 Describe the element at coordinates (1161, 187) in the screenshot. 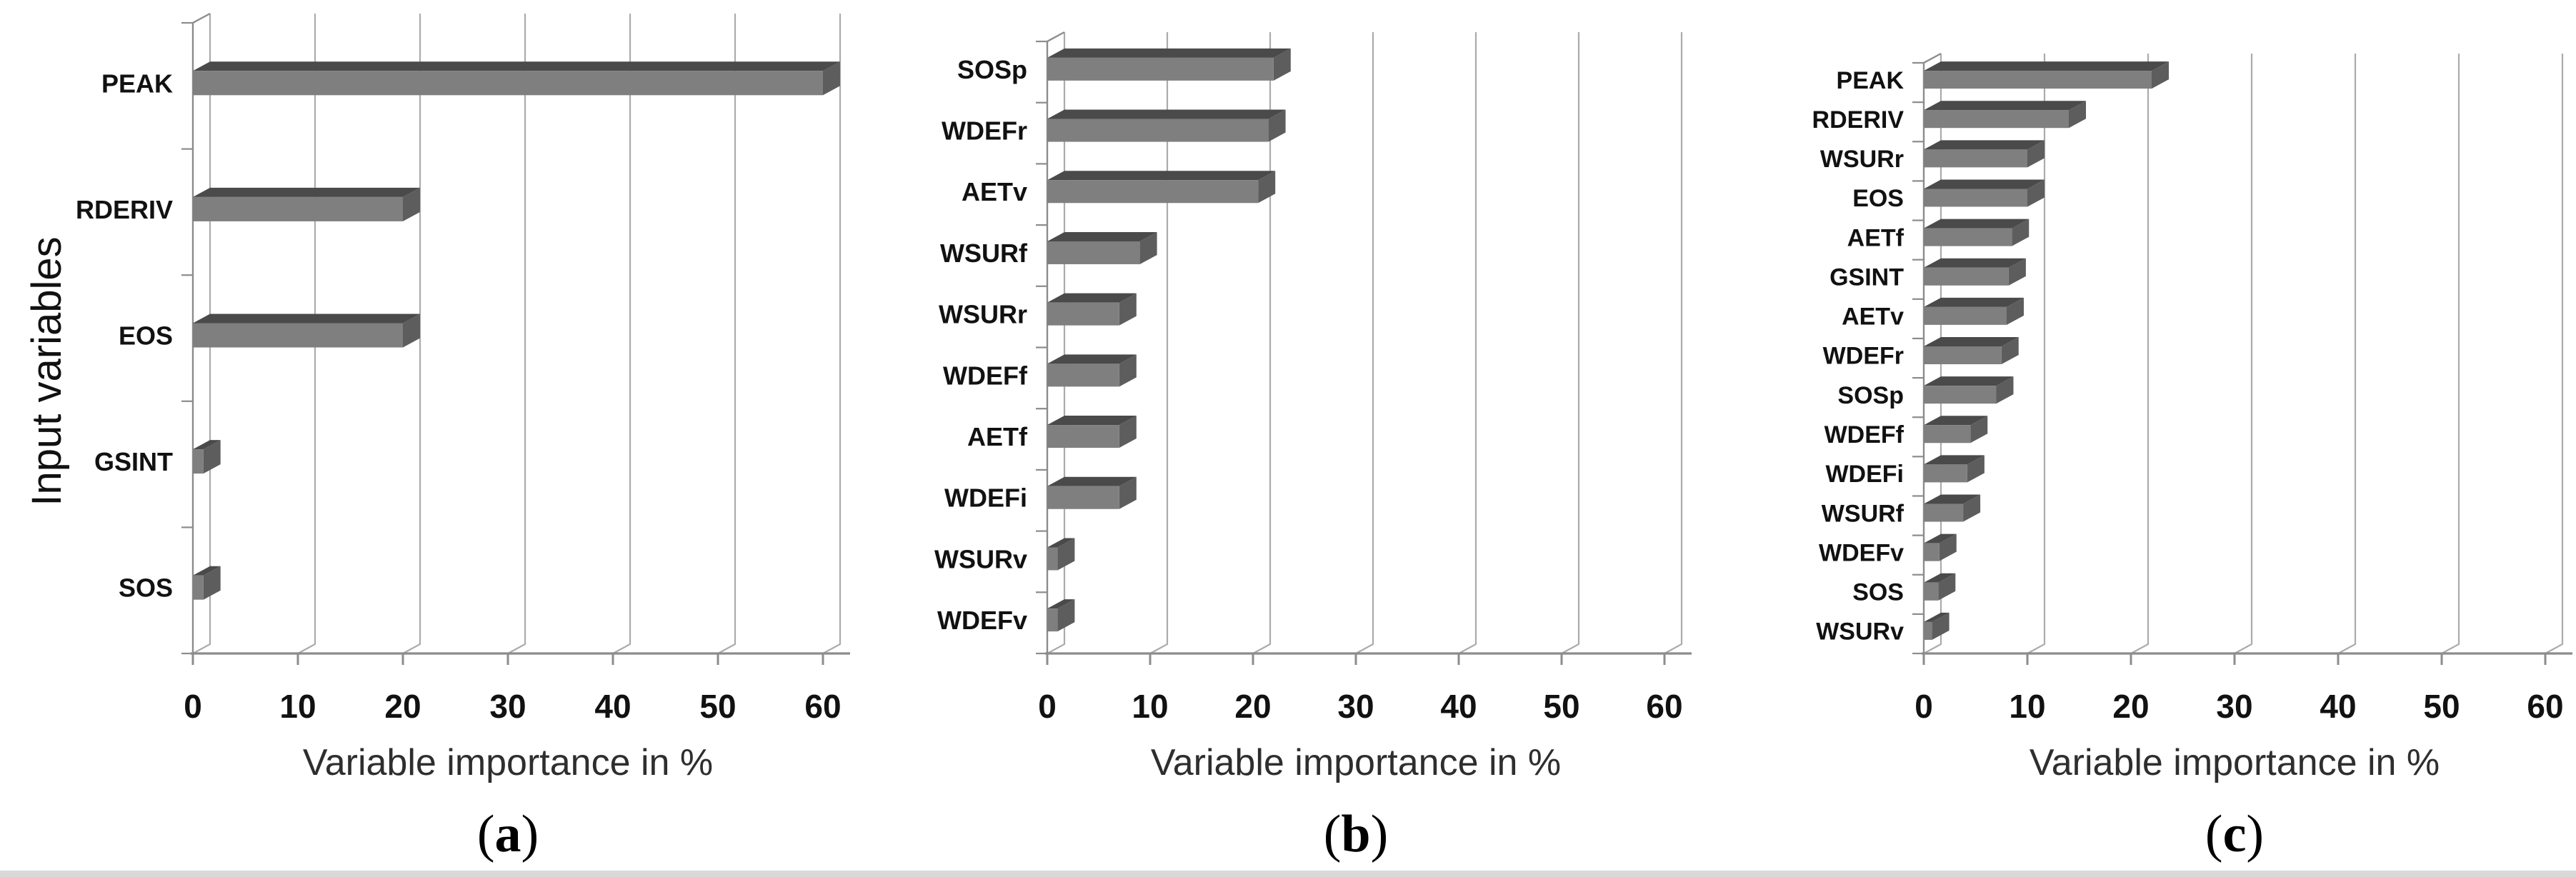

I see `bar-AETv` at that location.